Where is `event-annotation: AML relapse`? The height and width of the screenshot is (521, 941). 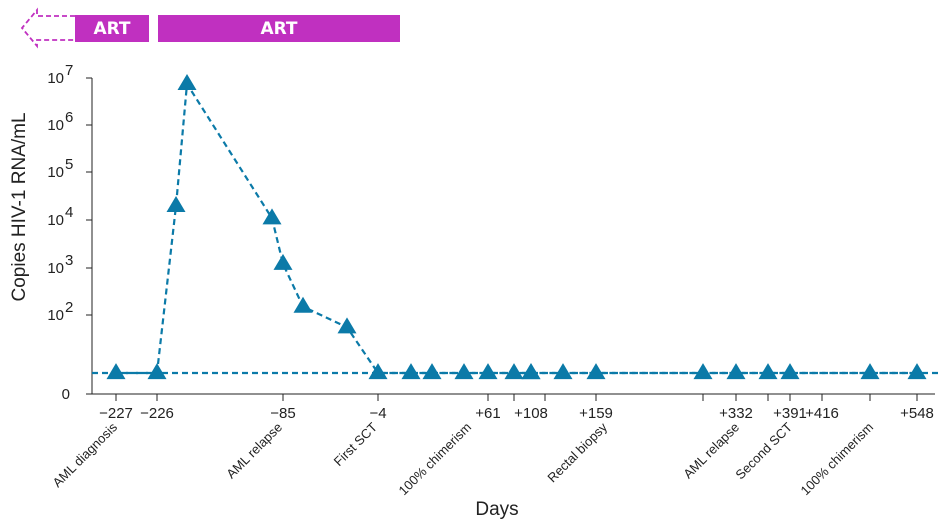
event-annotation: AML relapse is located at coordinates (254, 451).